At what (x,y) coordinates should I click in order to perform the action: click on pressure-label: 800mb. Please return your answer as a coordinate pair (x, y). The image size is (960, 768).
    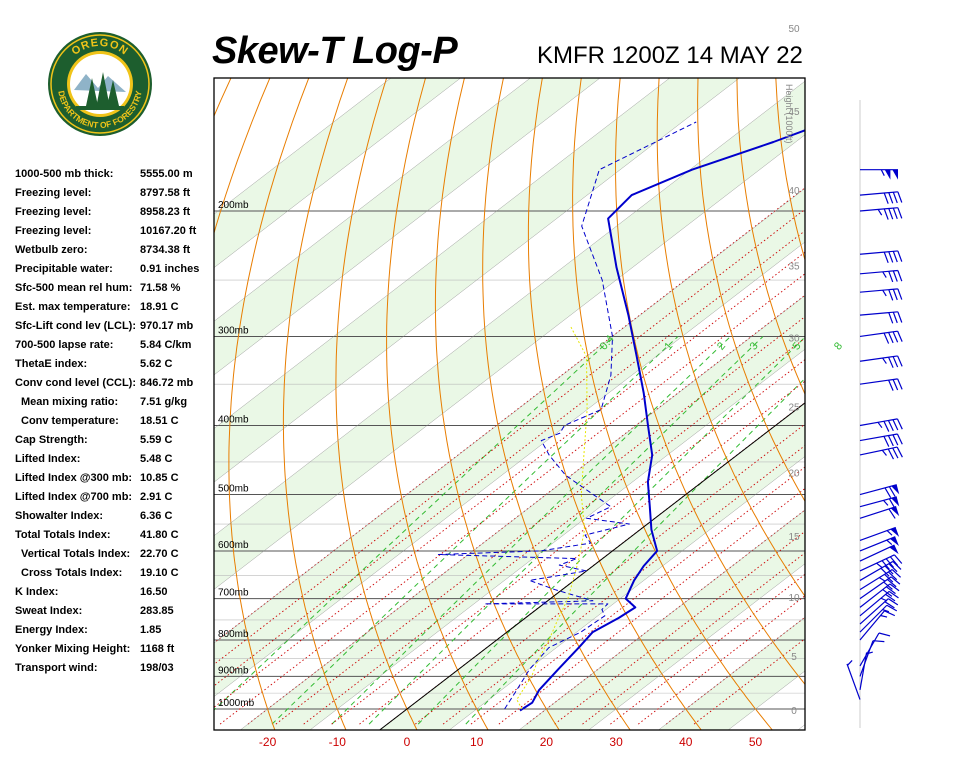
    Looking at the image, I should click on (233, 634).